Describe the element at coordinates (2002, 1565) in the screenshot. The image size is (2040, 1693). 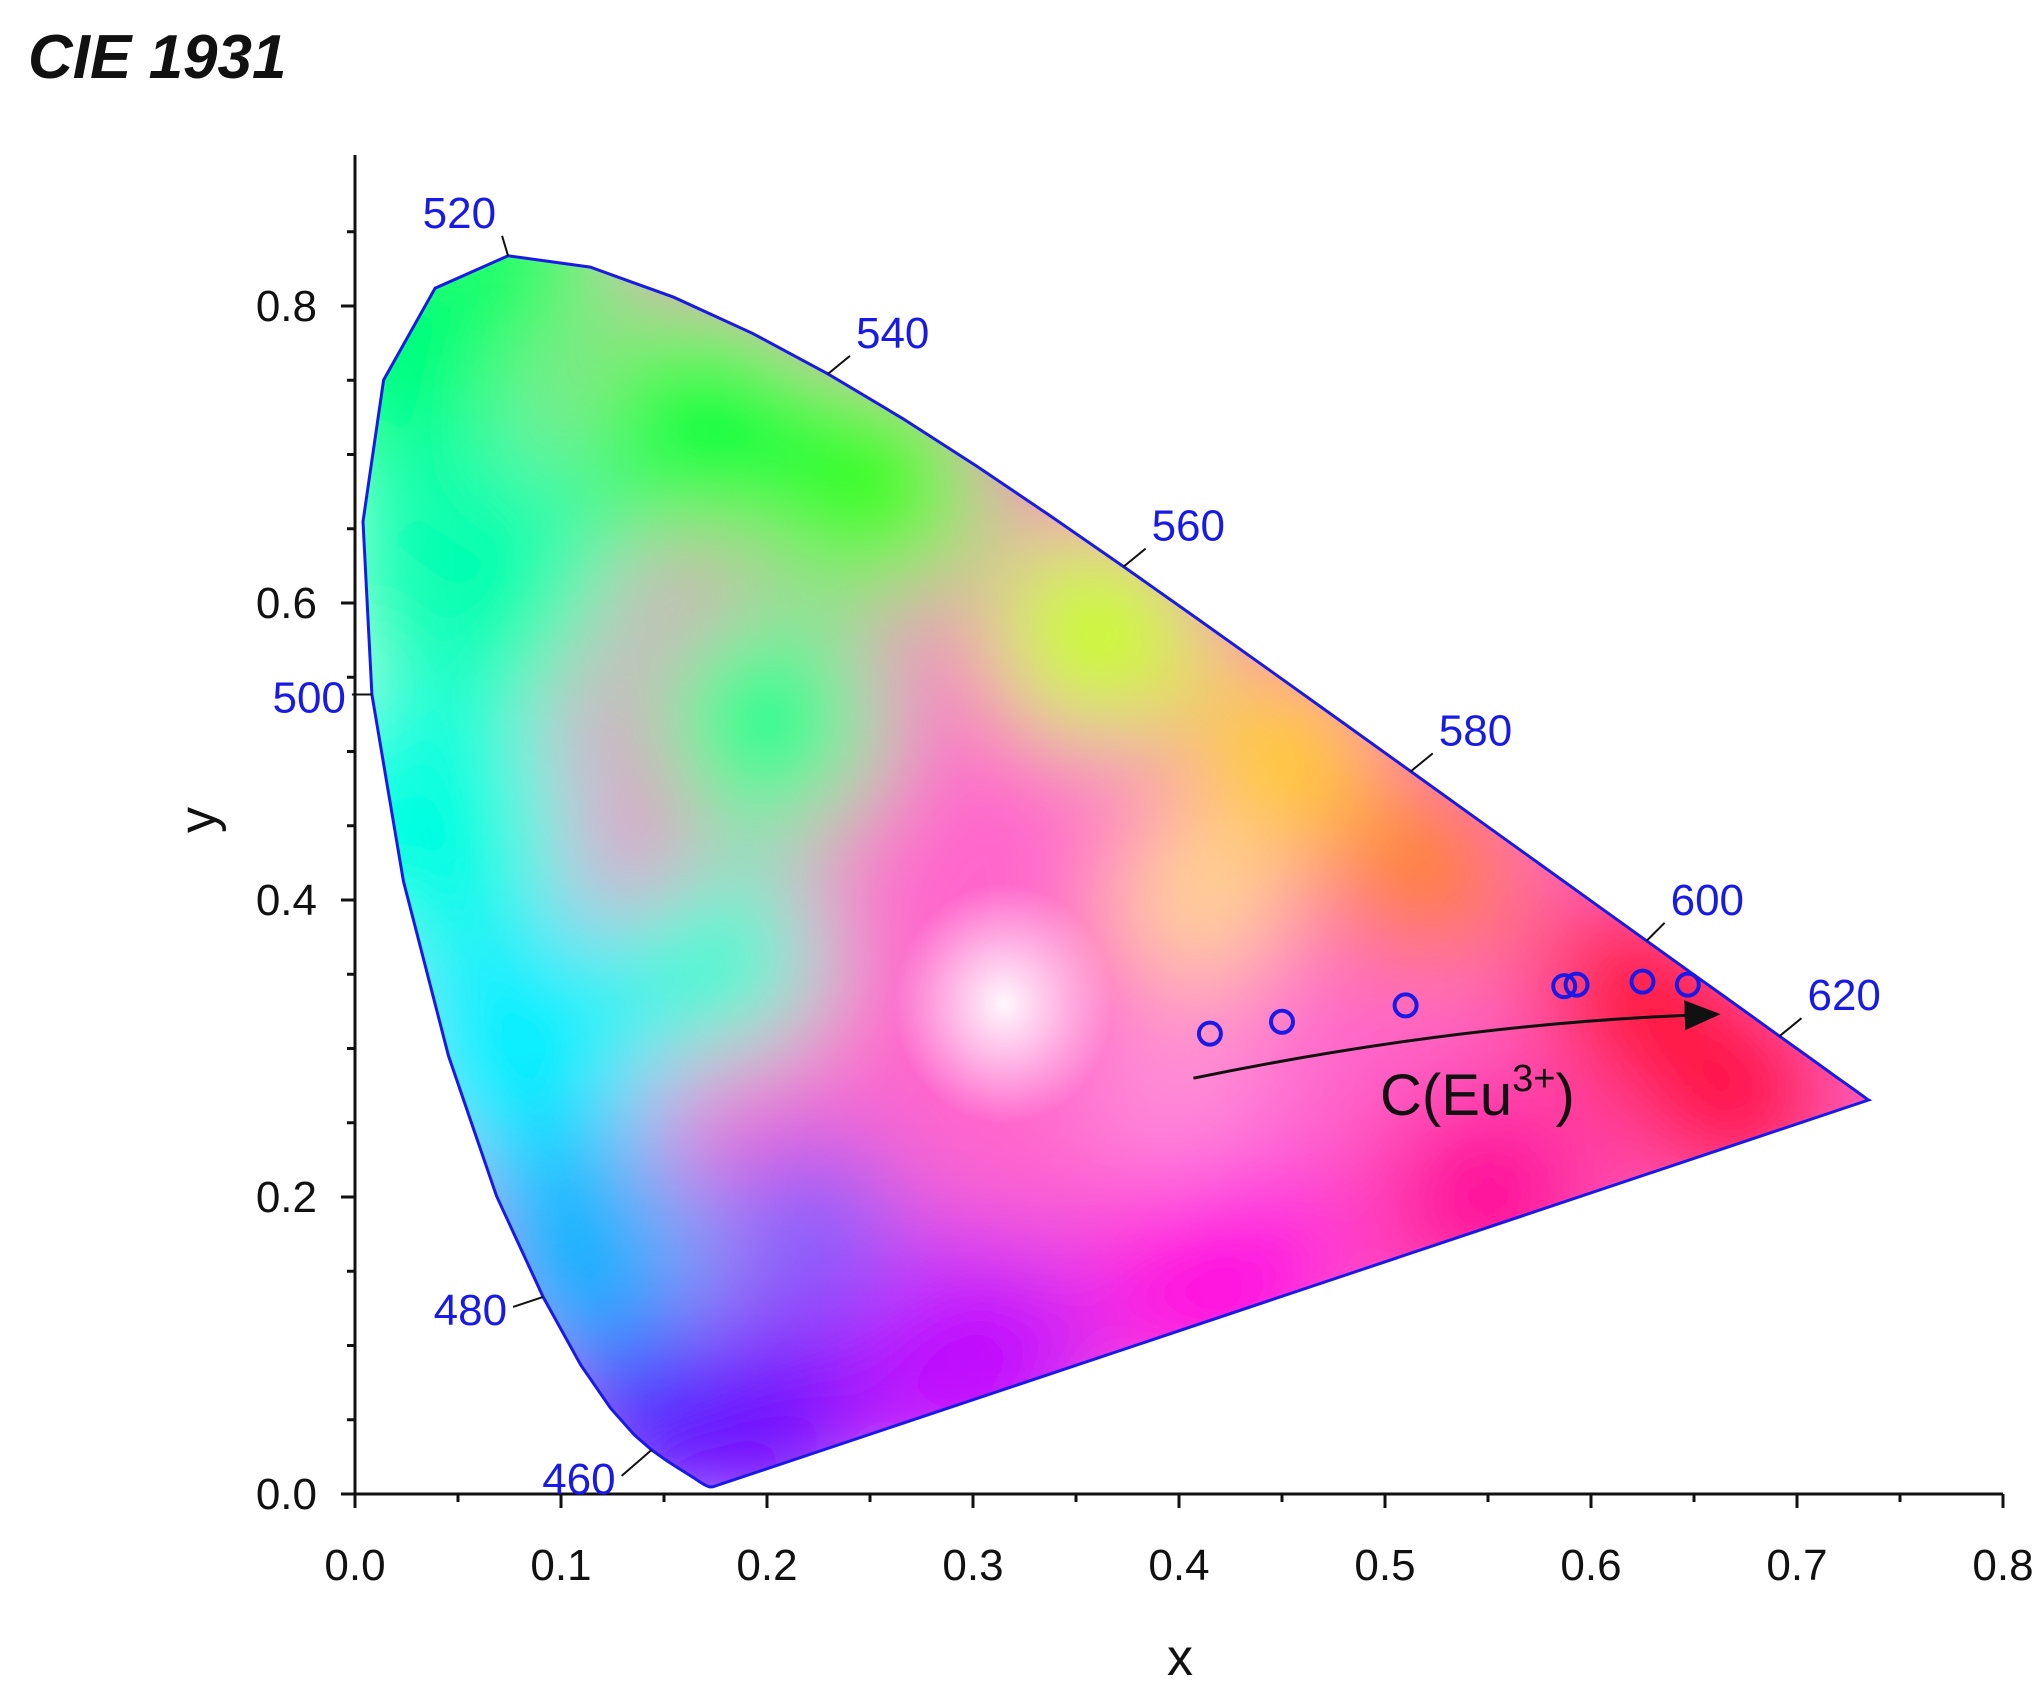
I see `x-tick-label: 0.8` at that location.